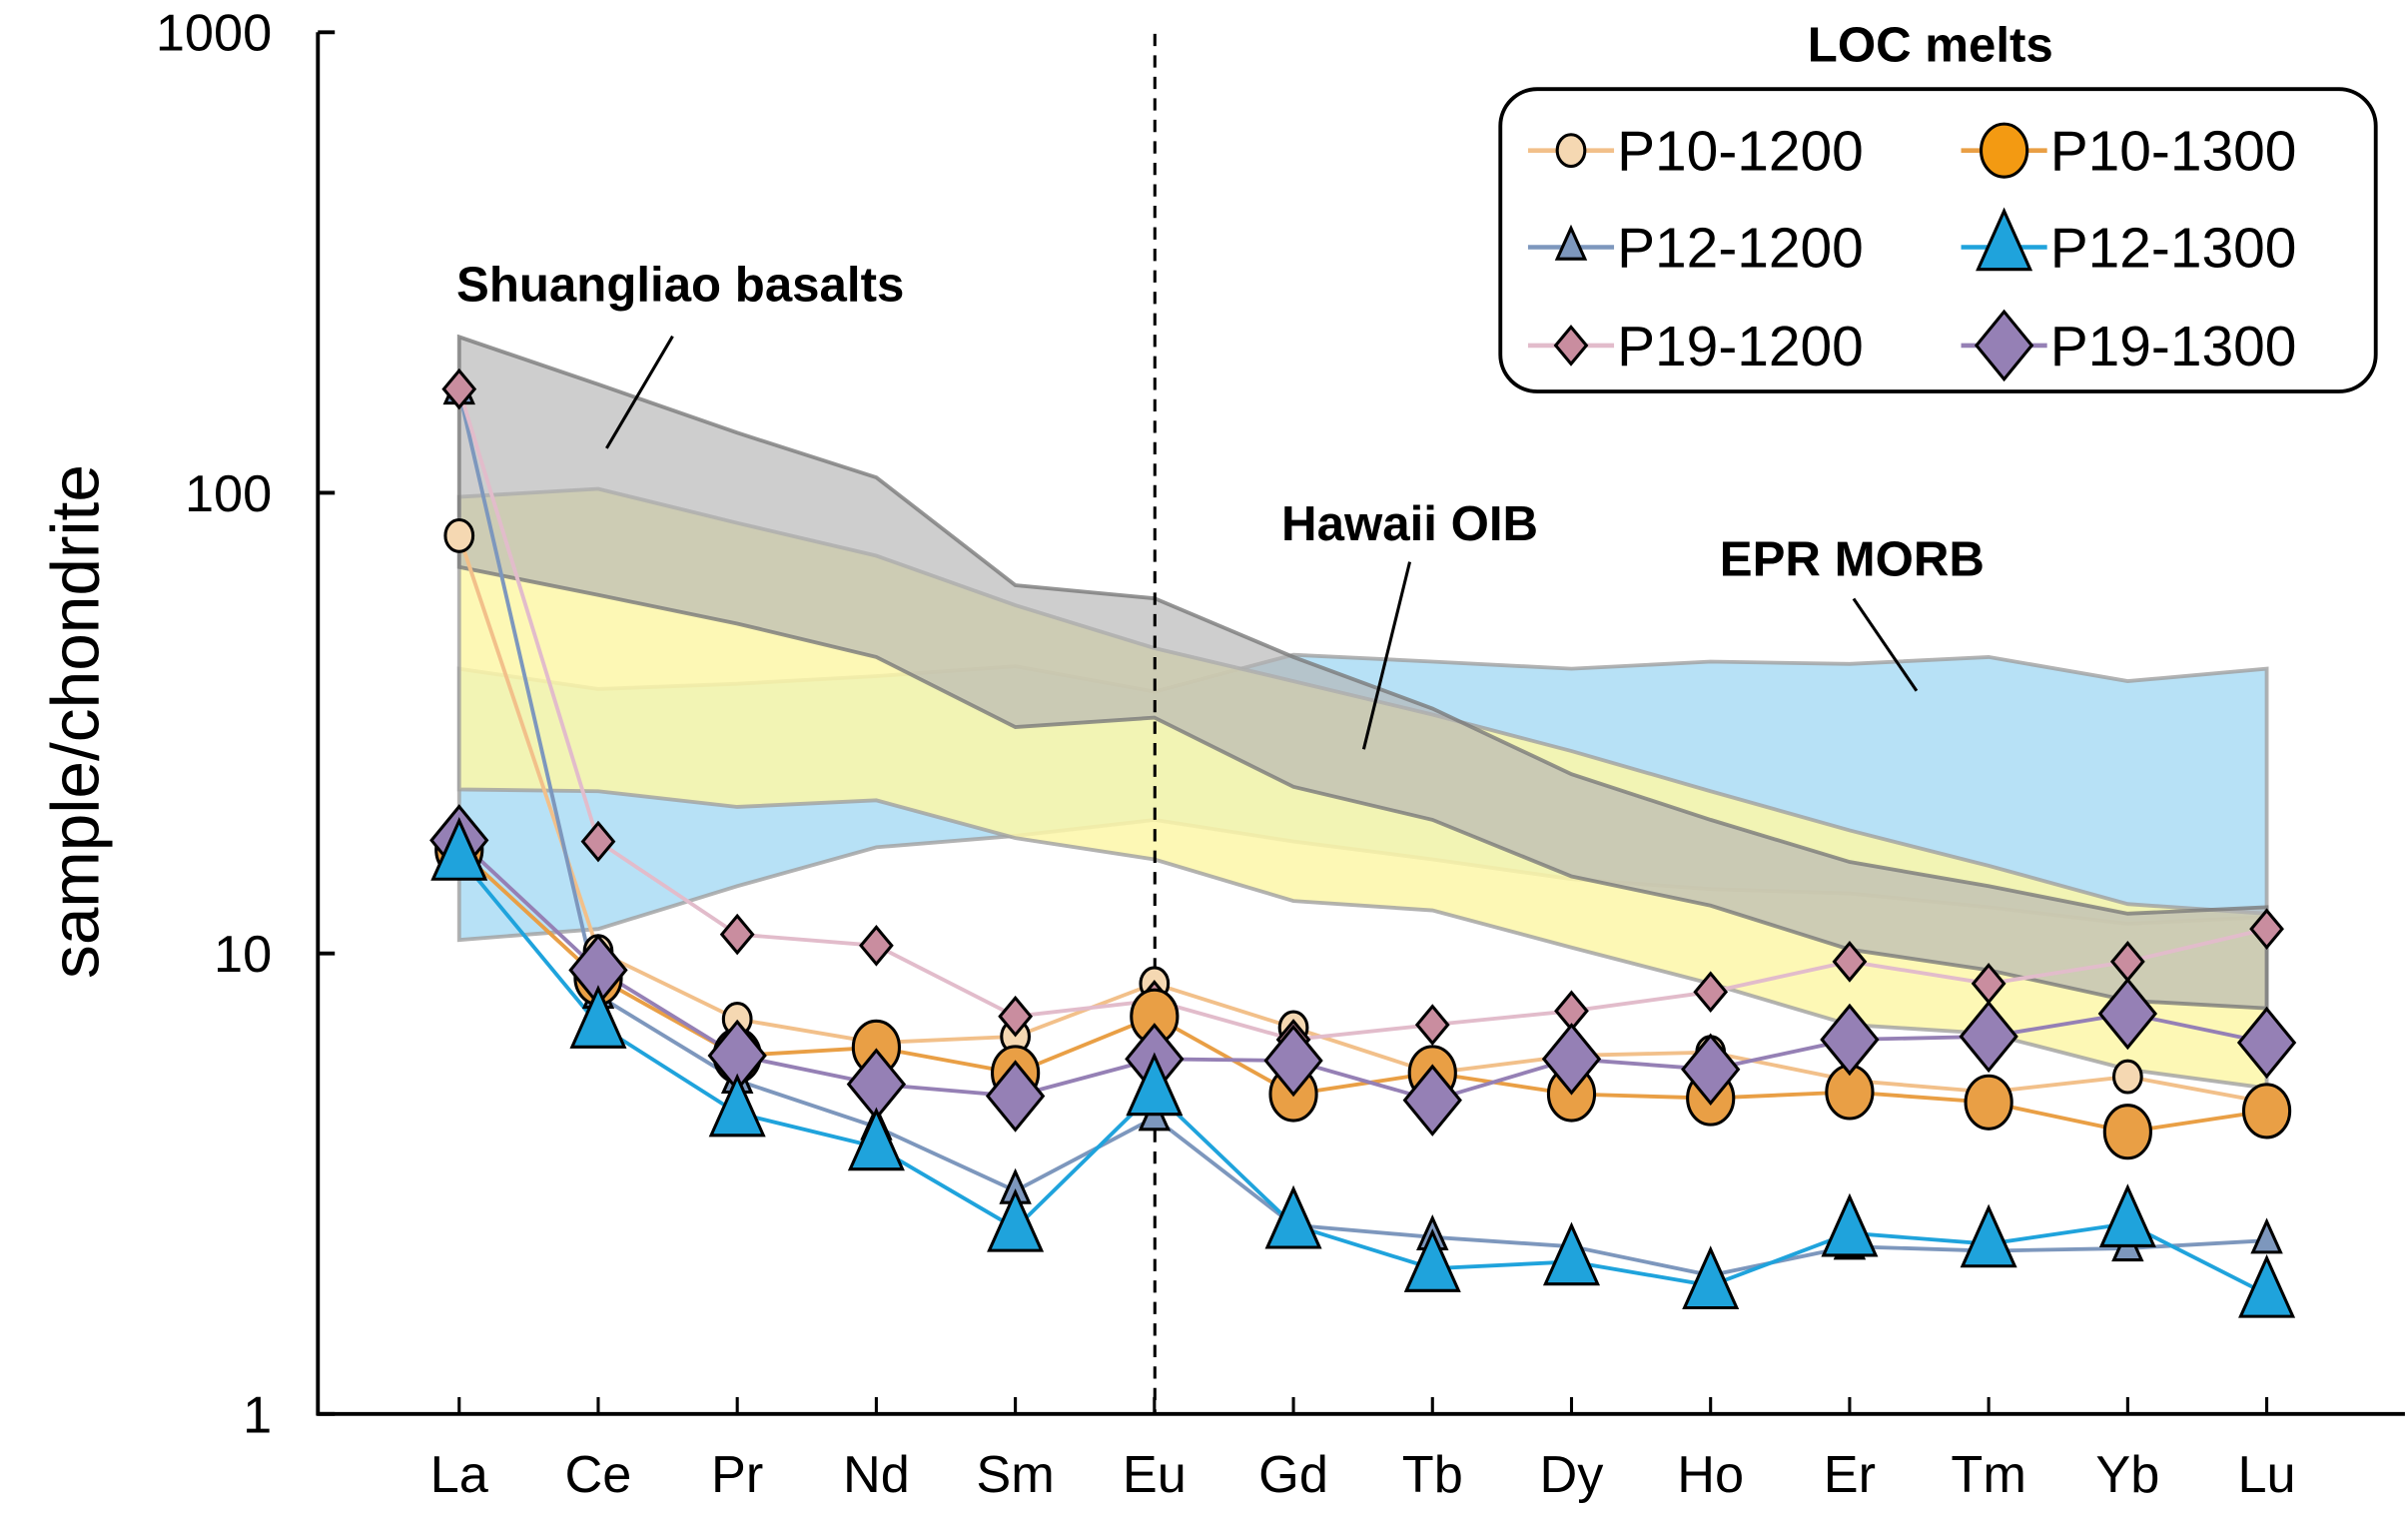  Describe the element at coordinates (1293, 1216) in the screenshot. I see `point-p12-1300-gd` at that location.